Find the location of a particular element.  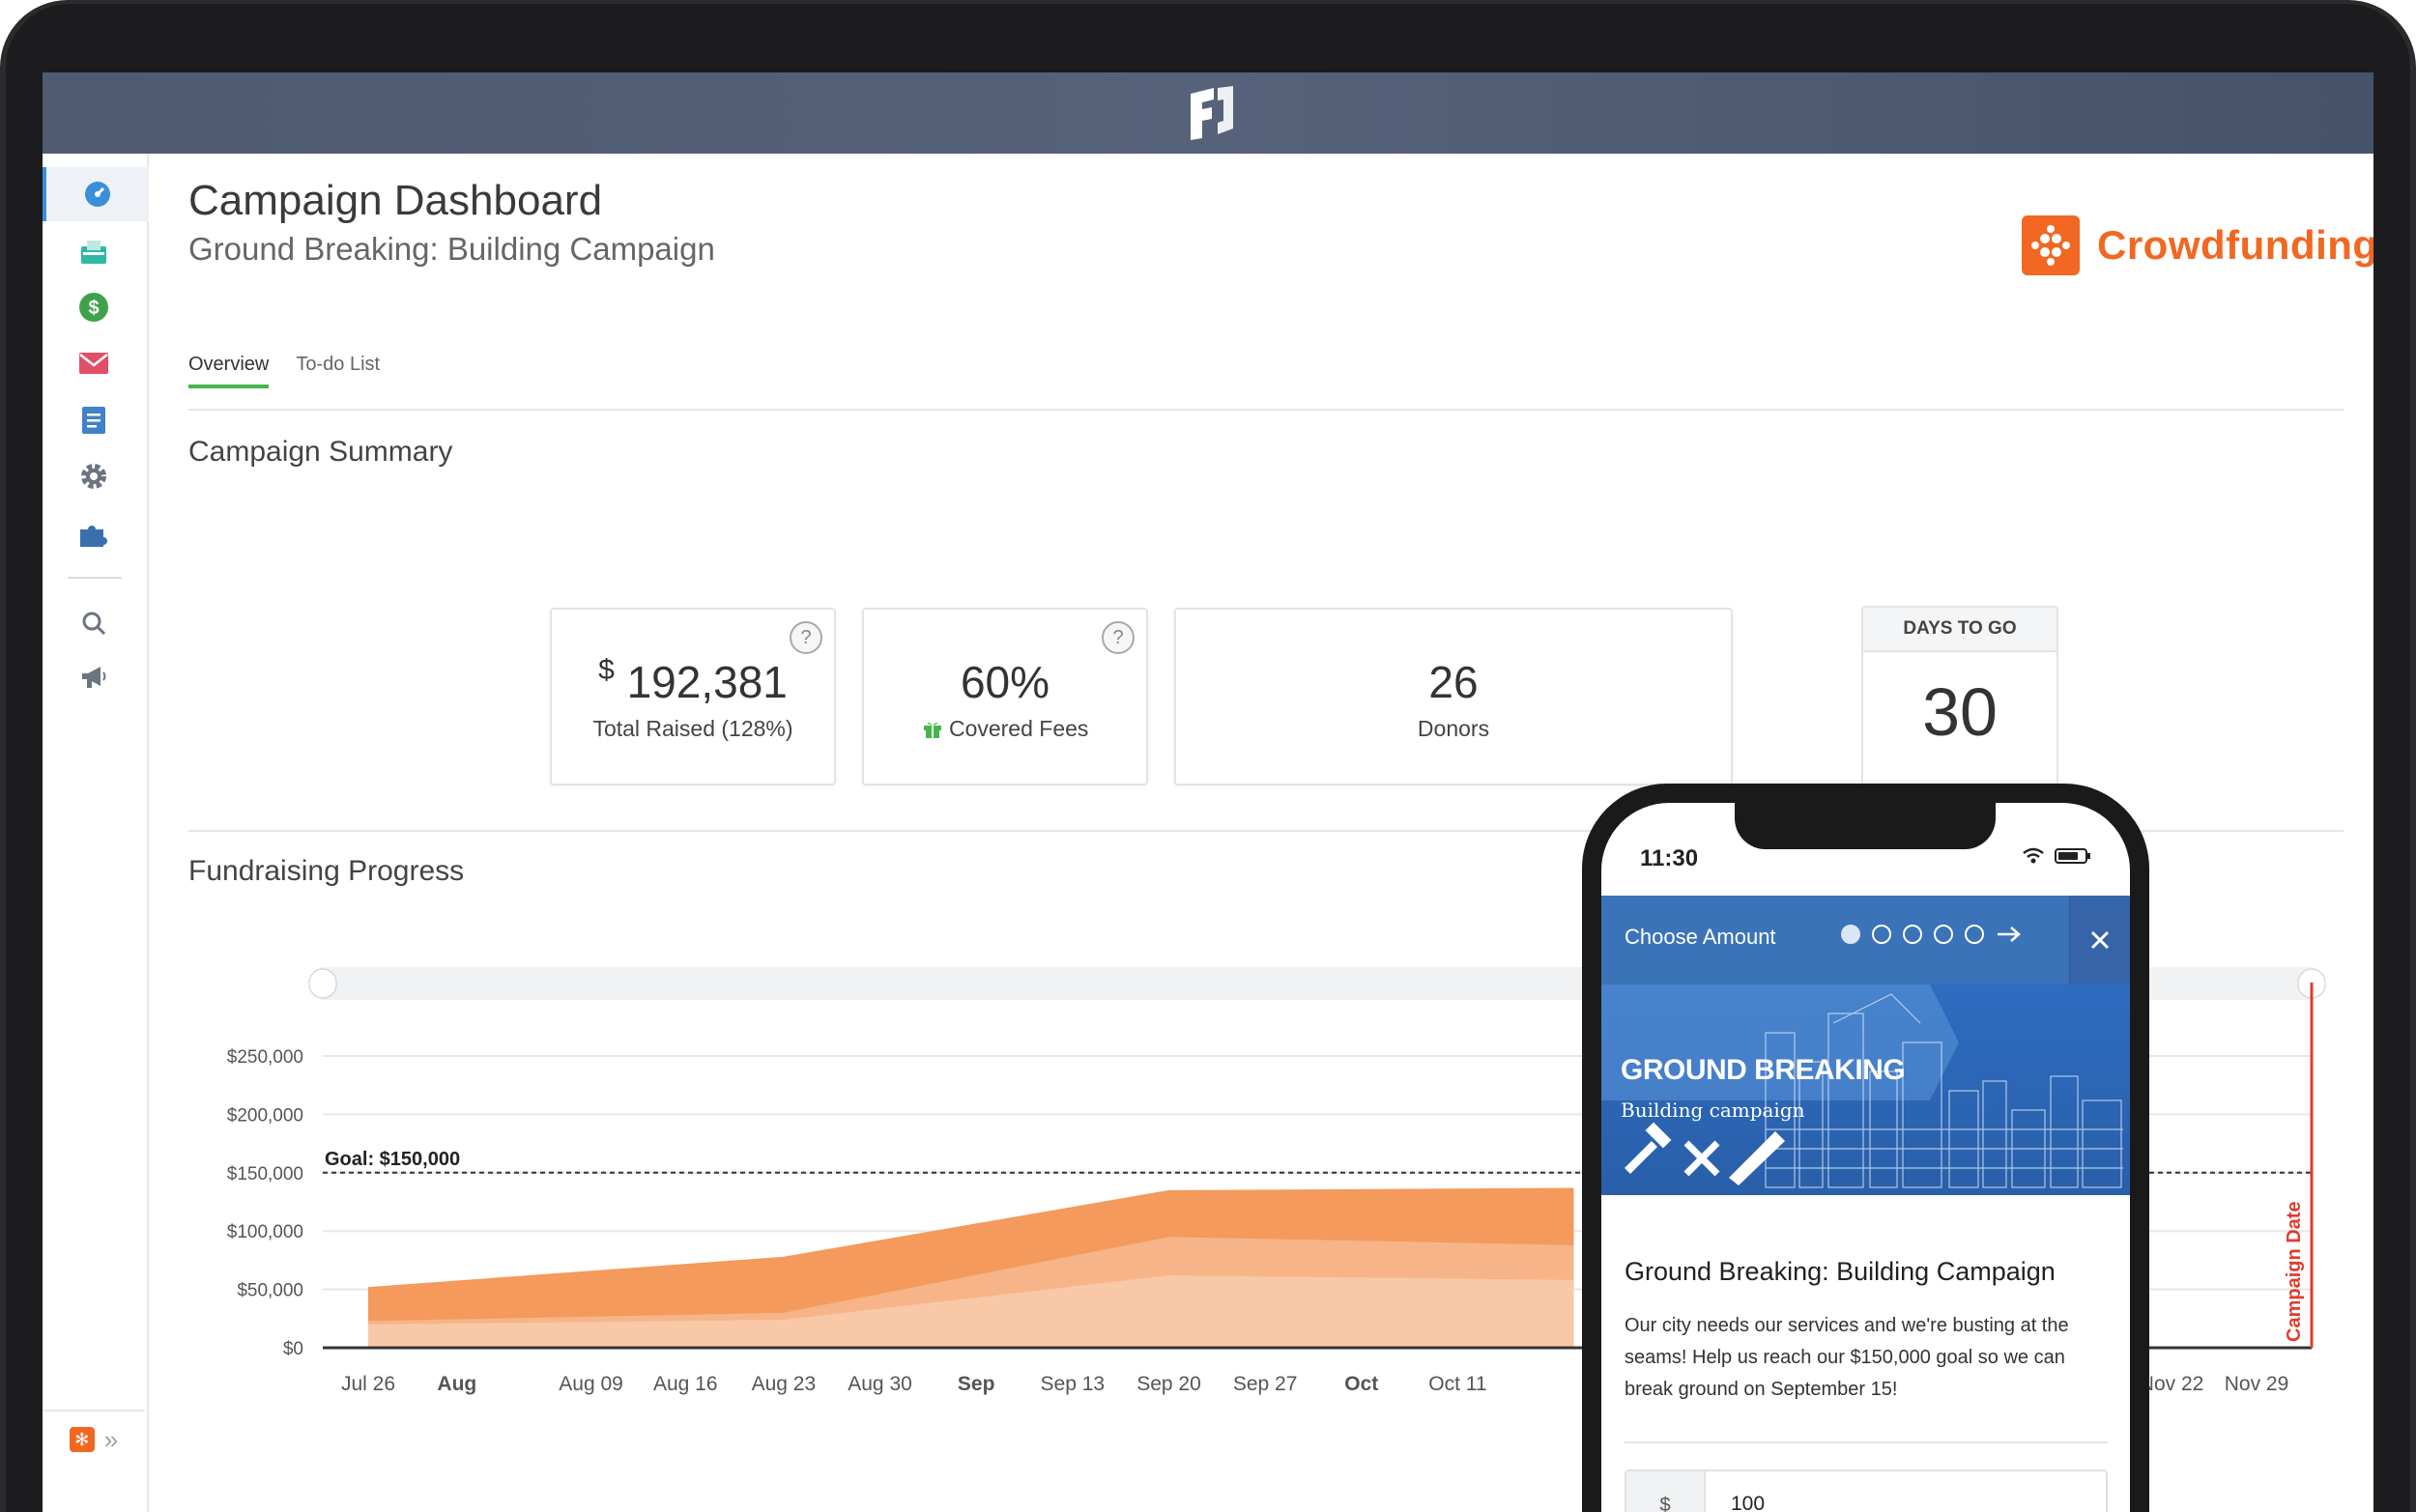

phone-status-icons is located at coordinates (2056, 856).